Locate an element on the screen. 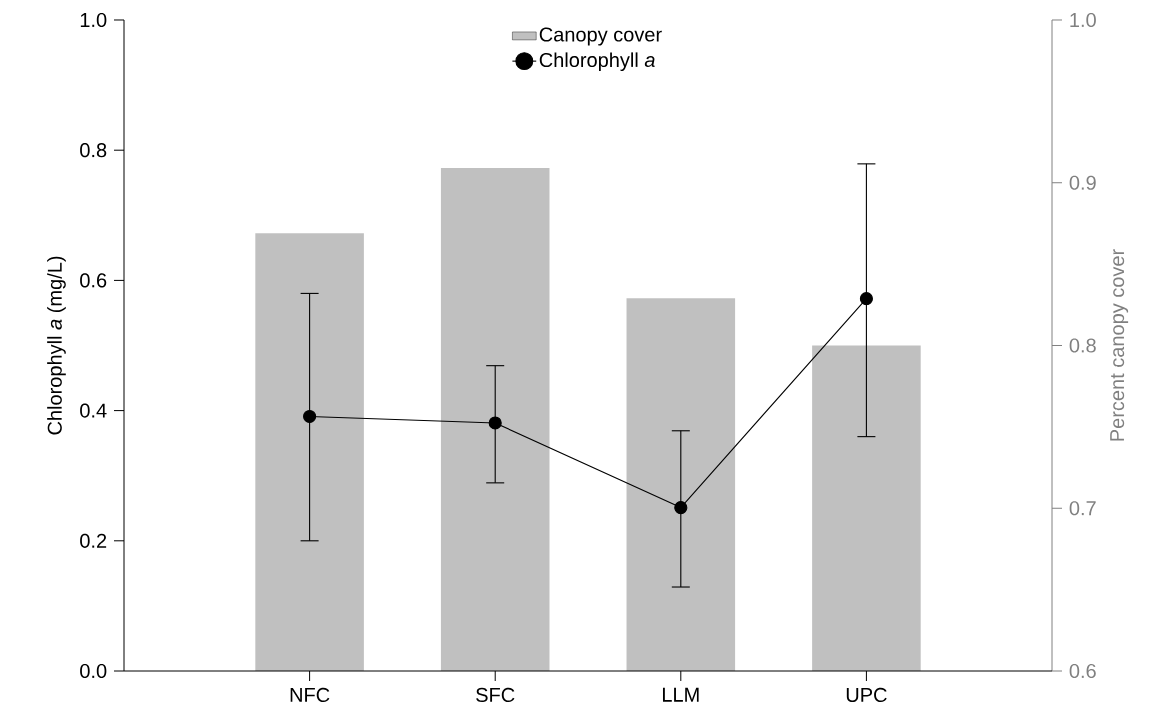  y-tick-label: 0.4 is located at coordinates (93, 410).